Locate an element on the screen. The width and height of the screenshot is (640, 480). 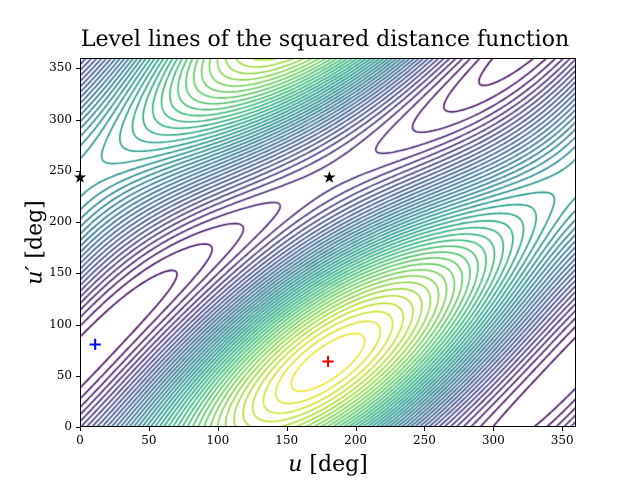
blue-plus-marker: + is located at coordinates (95, 344).